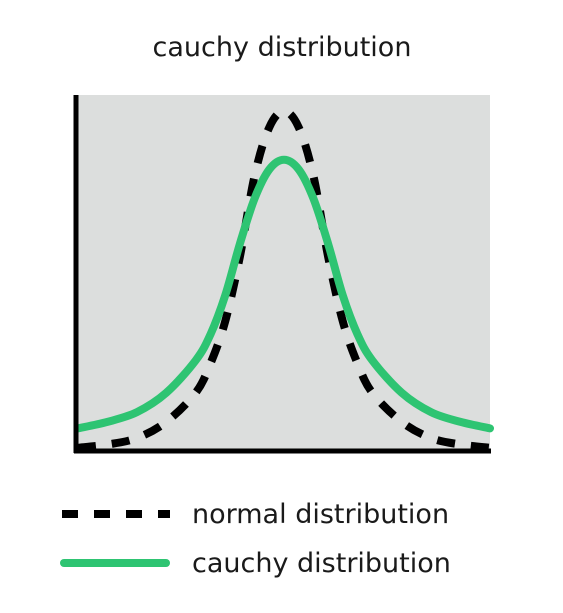 This screenshot has width=563, height=613. Describe the element at coordinates (320, 514) in the screenshot. I see `legend-normal-label: normal distribution` at that location.